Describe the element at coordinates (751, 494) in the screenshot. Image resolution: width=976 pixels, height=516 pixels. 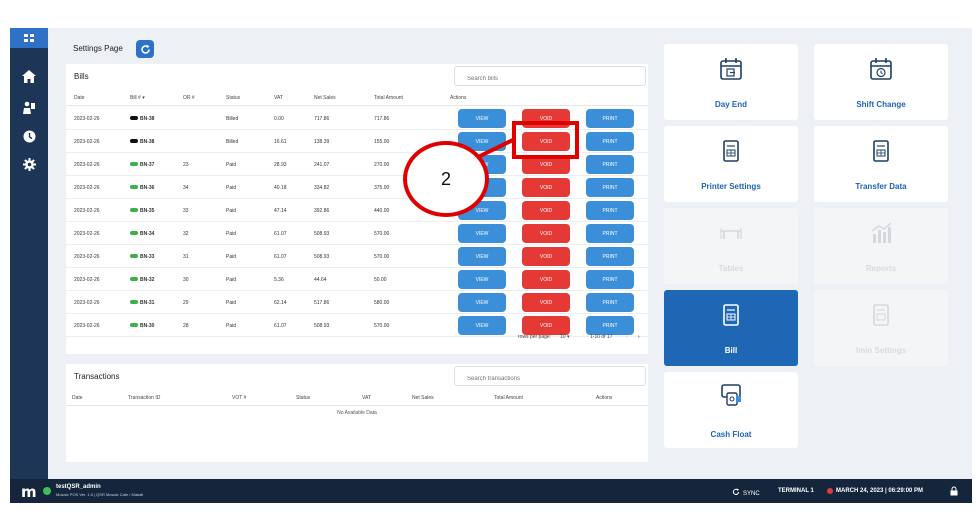
I see `sync-label: SYNC` at that location.